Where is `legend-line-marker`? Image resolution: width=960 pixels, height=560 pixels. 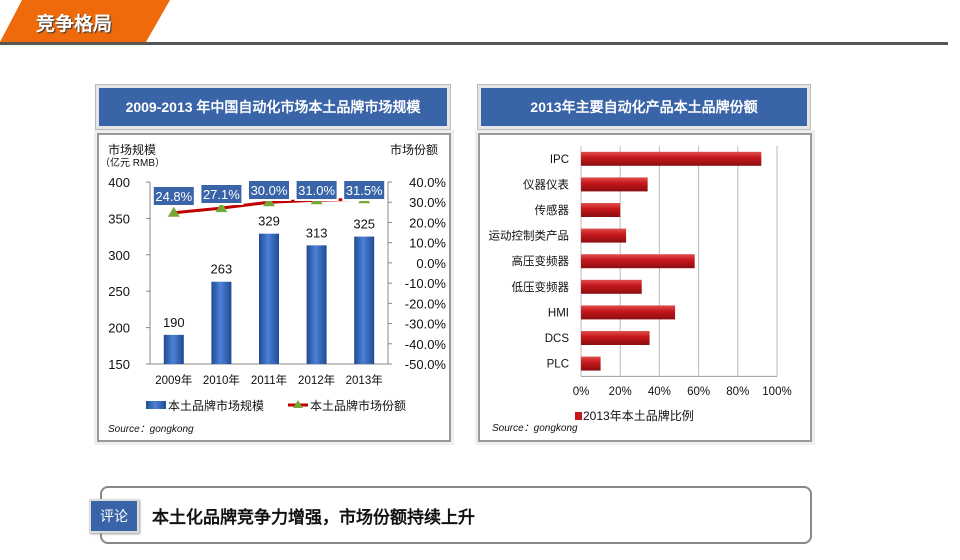 legend-line-marker is located at coordinates (298, 404).